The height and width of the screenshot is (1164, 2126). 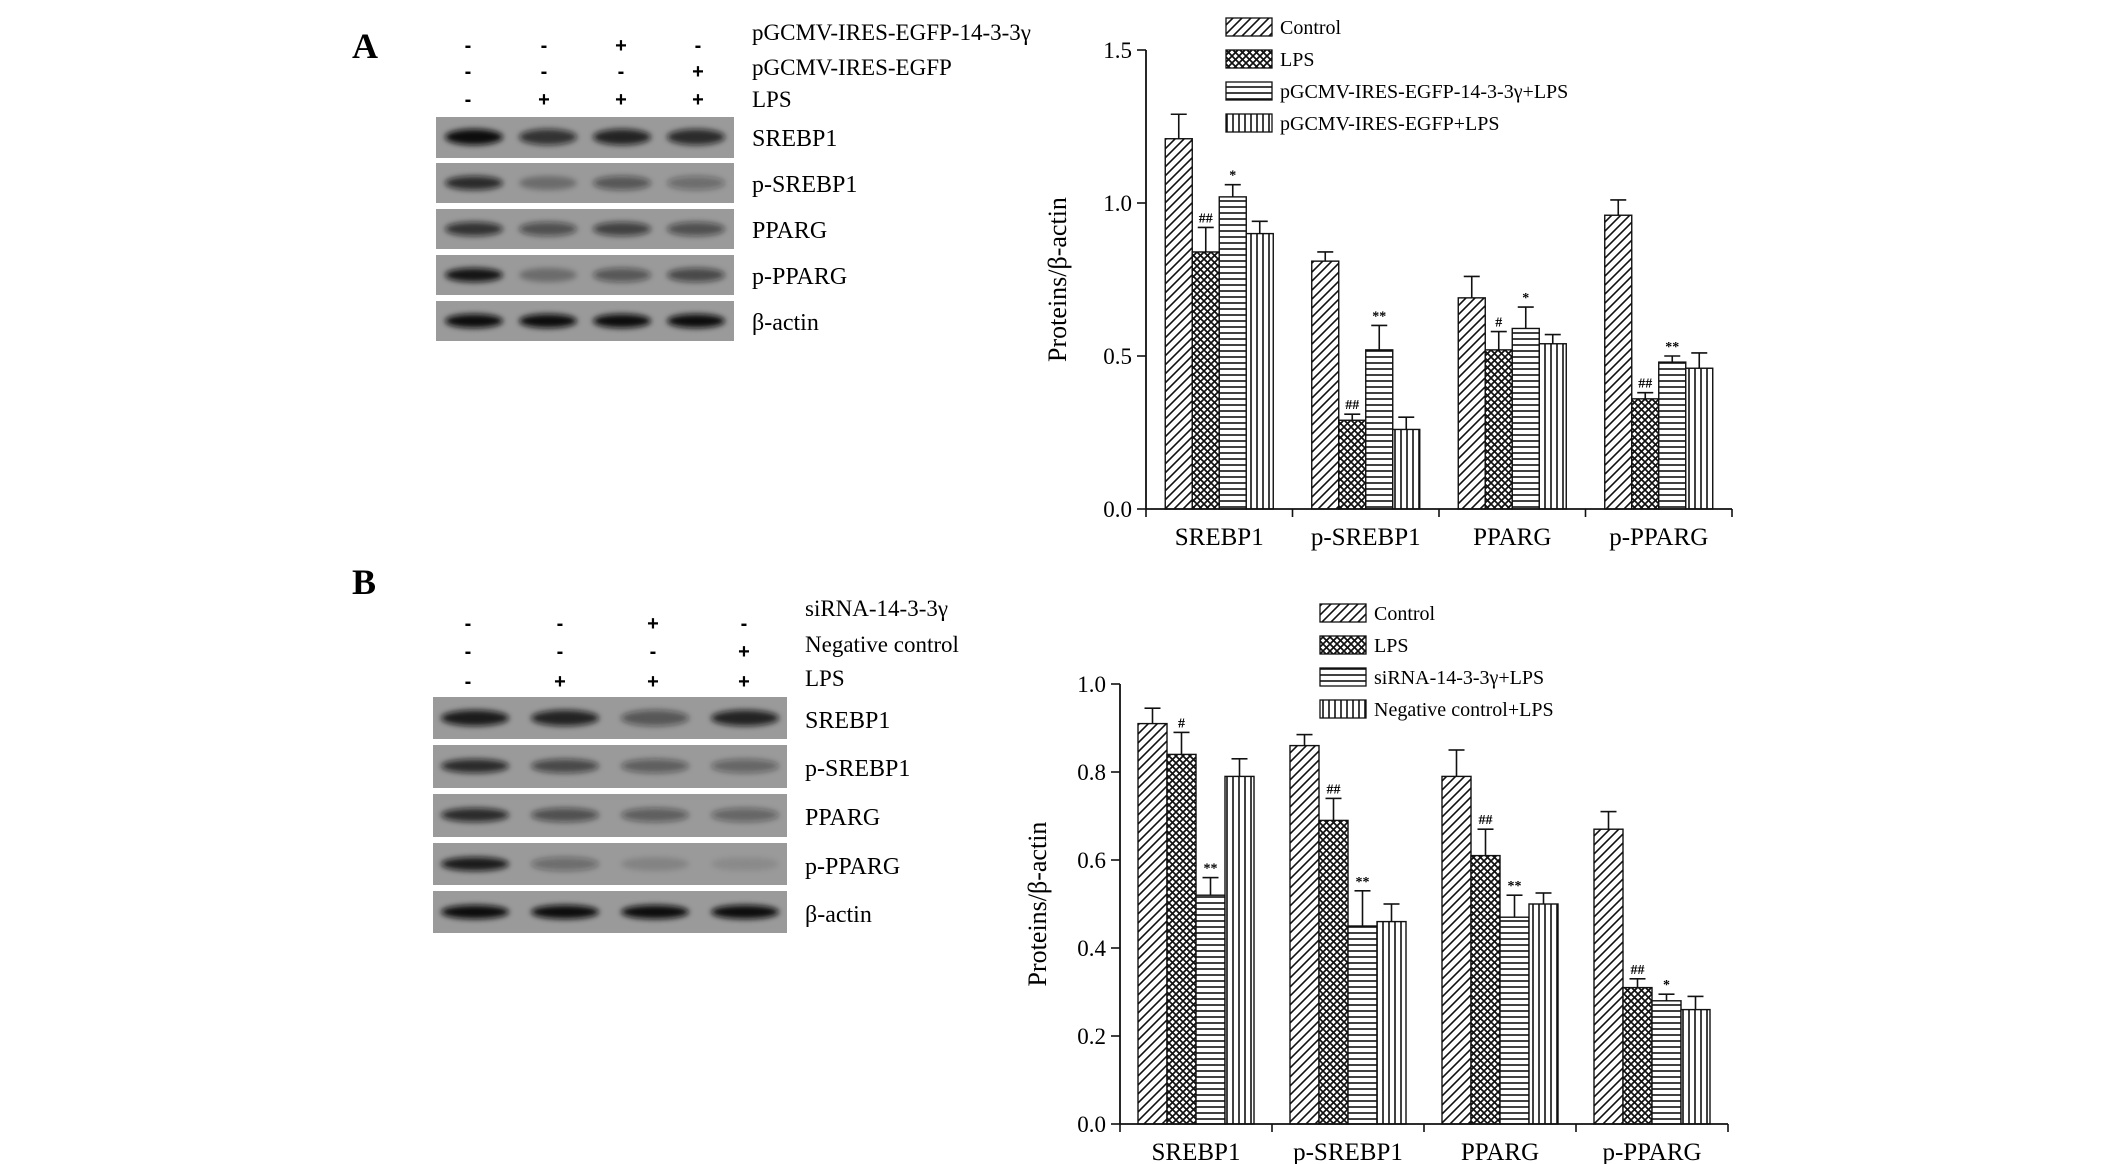 I want to click on x-tick-label: SREBP1, so click(x=1196, y=1151).